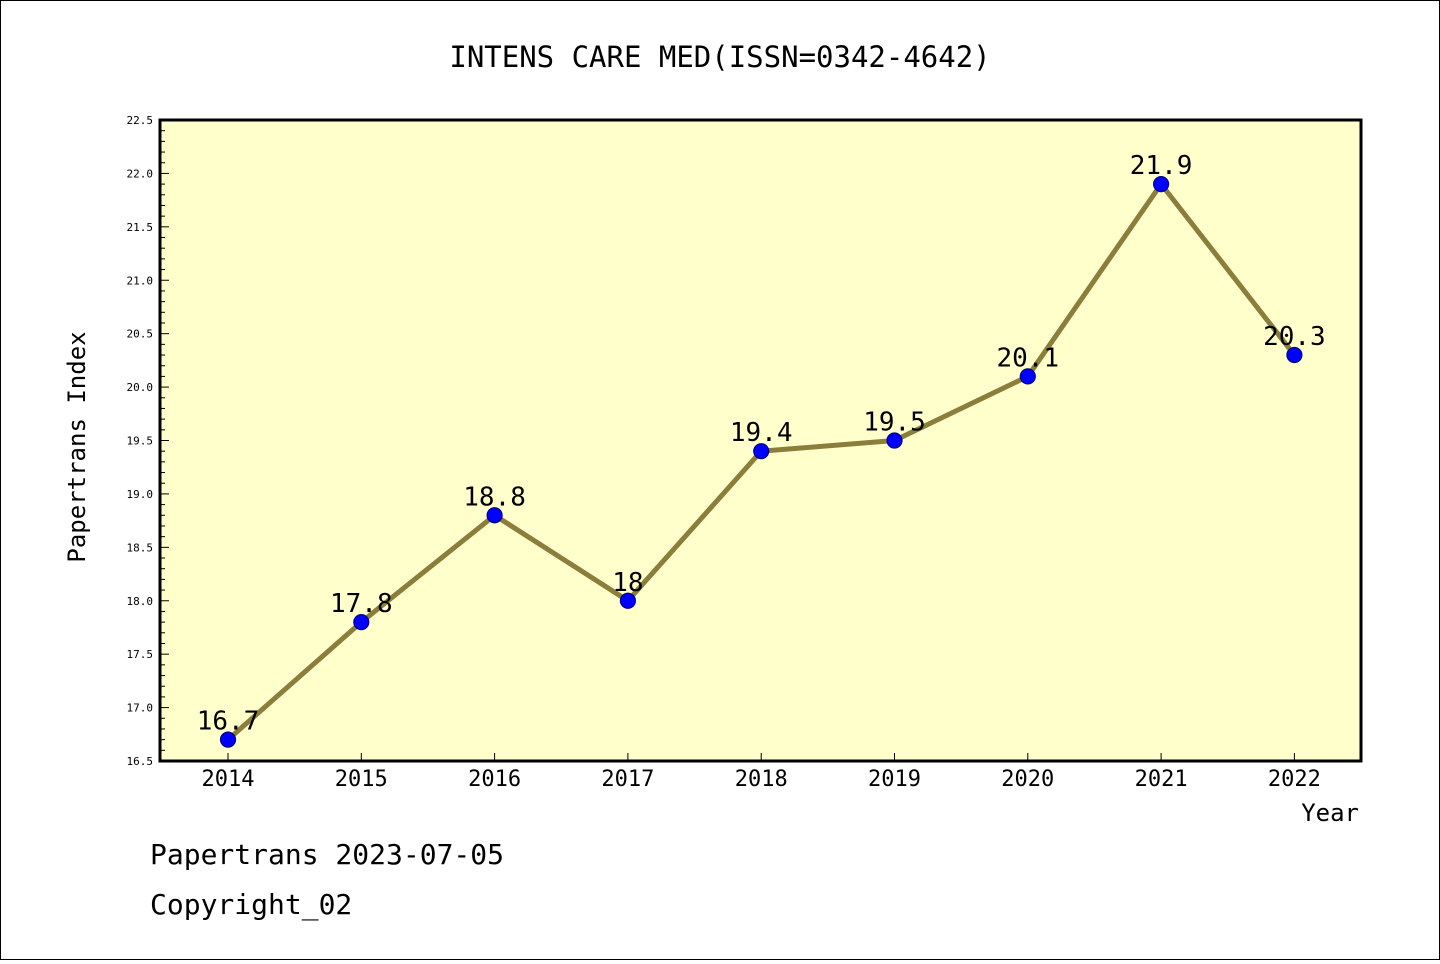  What do you see at coordinates (140, 334) in the screenshot?
I see `y-tick-label: 20.5` at bounding box center [140, 334].